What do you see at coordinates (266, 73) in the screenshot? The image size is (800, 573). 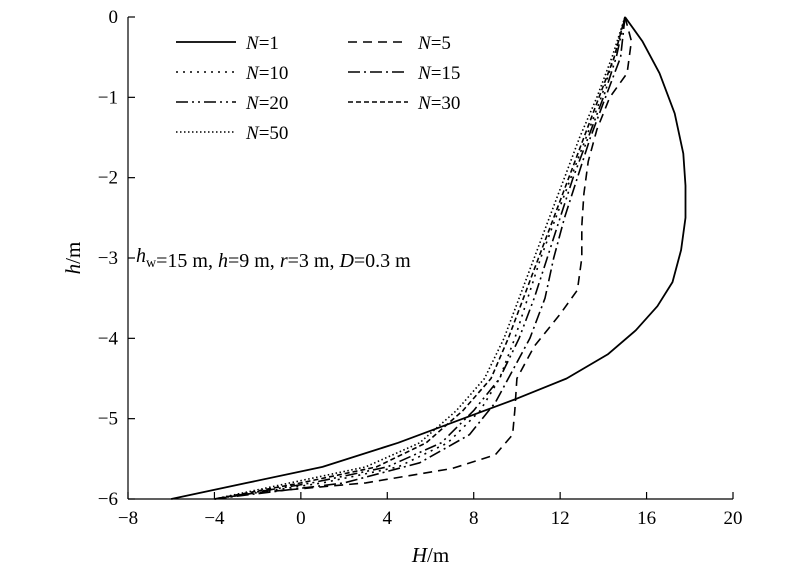 I see `legend-label: N=10` at bounding box center [266, 73].